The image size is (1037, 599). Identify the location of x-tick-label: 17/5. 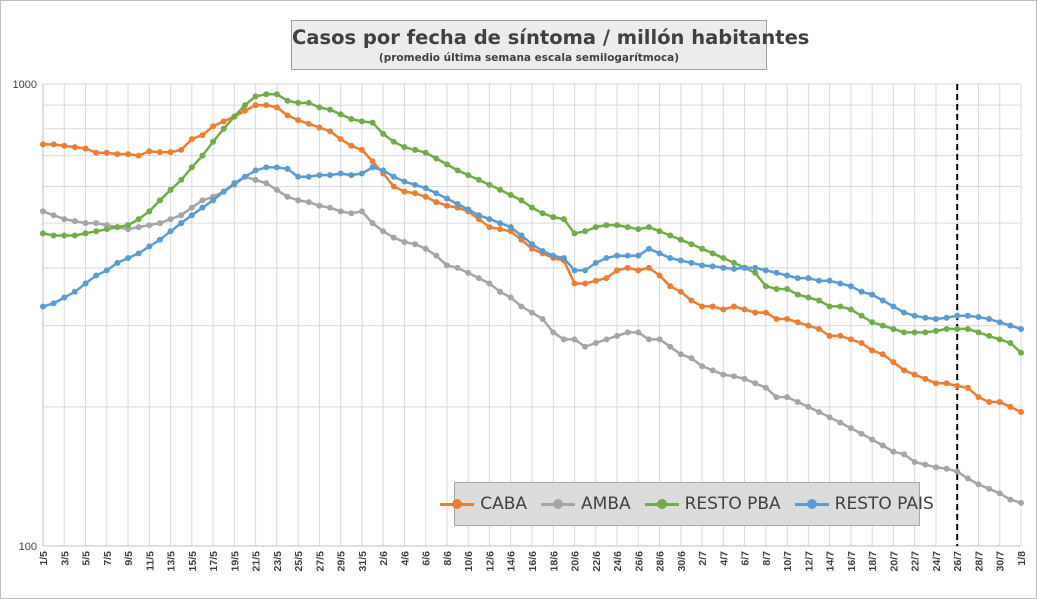
(214, 561).